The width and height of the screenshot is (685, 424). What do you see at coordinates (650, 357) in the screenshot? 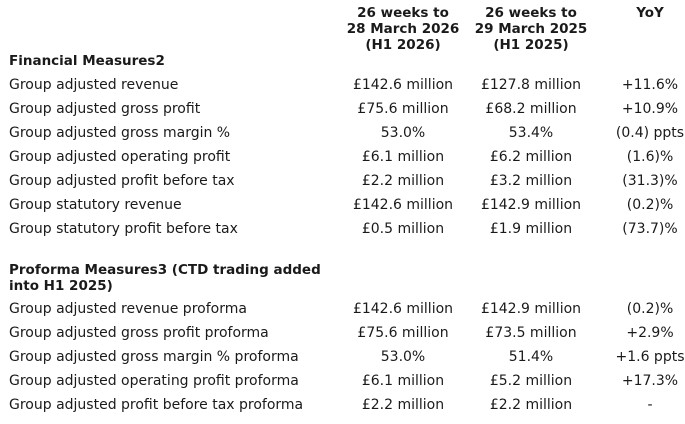
I see `value-yoy: +1.6 ppts` at bounding box center [650, 357].